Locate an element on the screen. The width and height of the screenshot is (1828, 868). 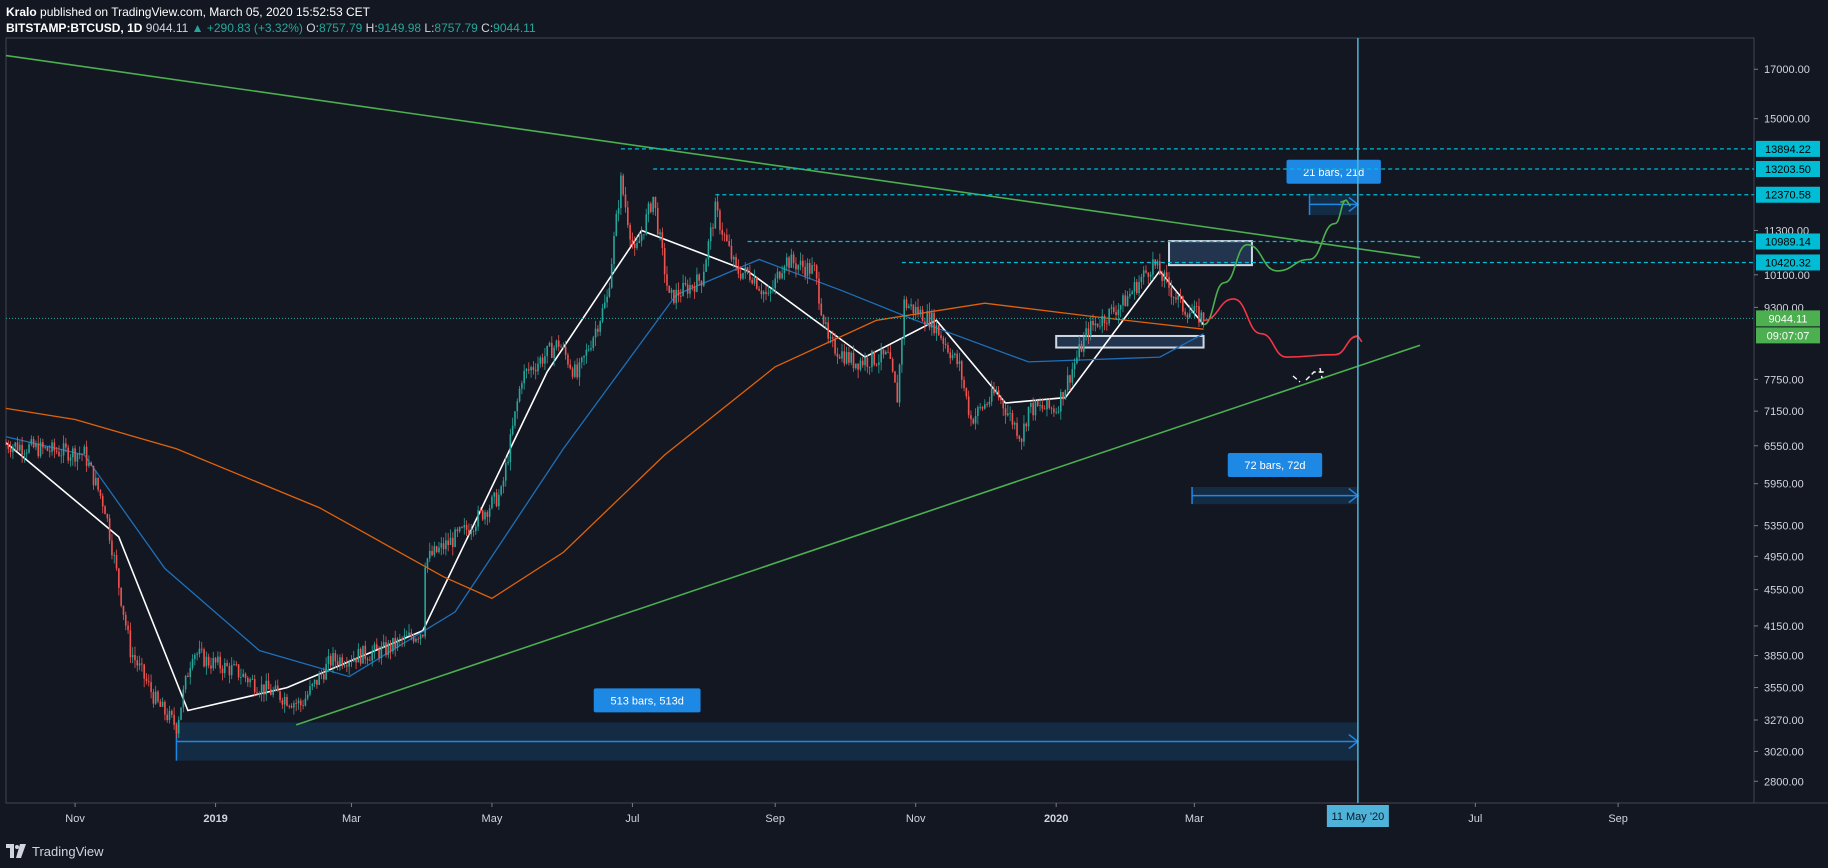
bearish-projection-path is located at coordinates (1281, 328).